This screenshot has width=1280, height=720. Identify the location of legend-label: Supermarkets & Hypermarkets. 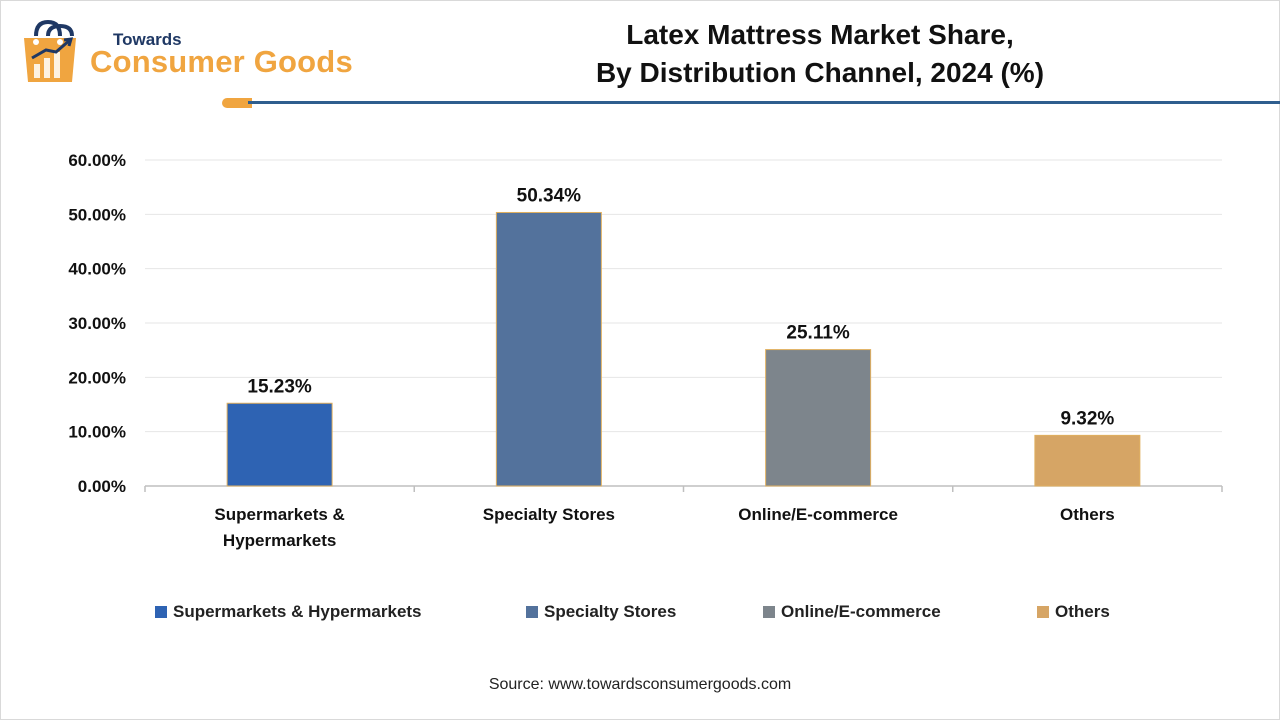
(297, 611).